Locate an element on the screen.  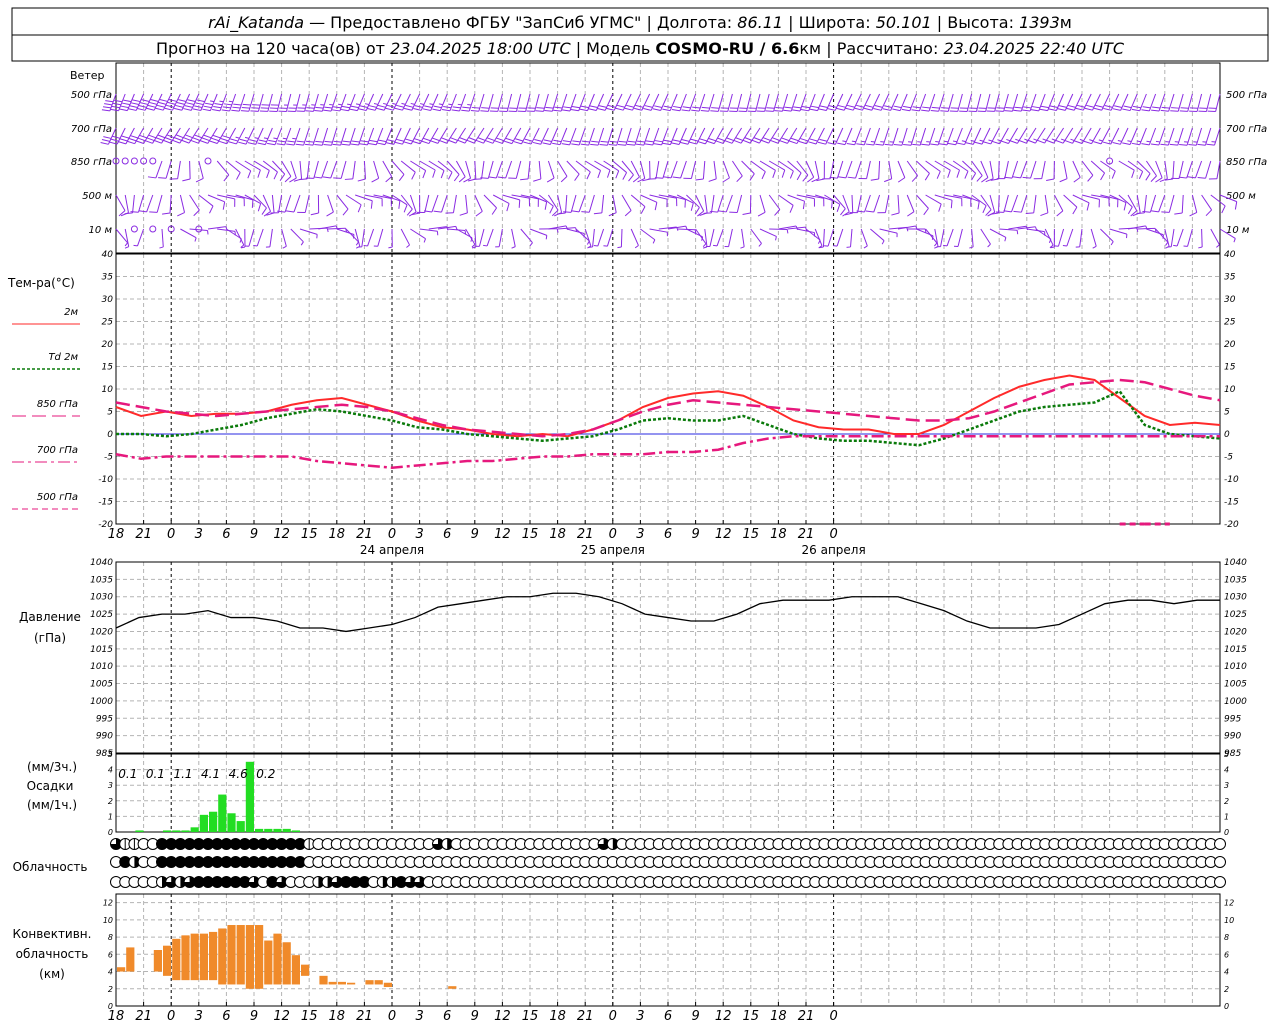
wind-level-label-right: 500 м is located at coordinates (1241, 196).